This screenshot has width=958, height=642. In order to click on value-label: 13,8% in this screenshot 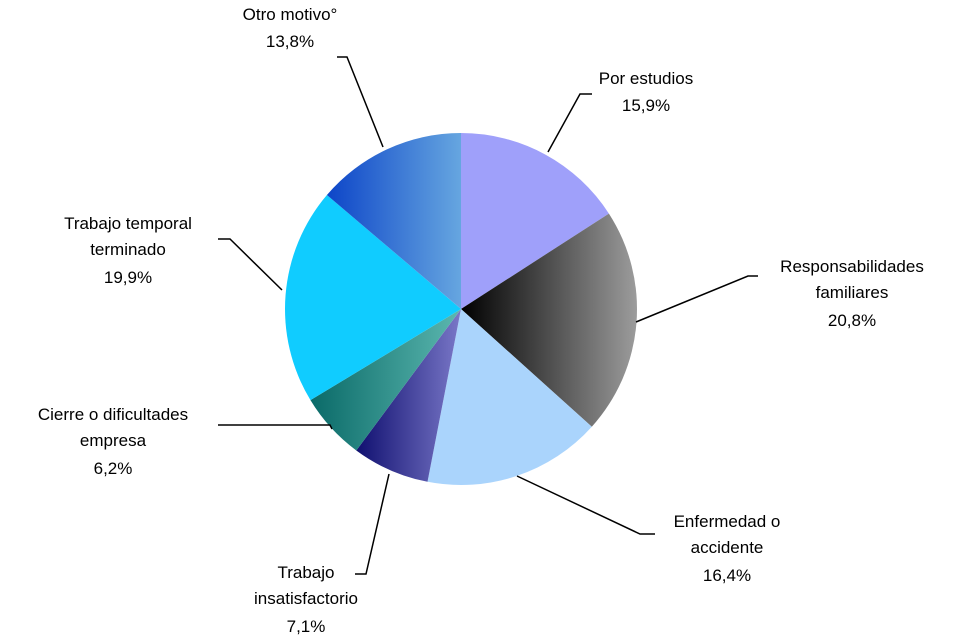, I will do `click(290, 41)`.